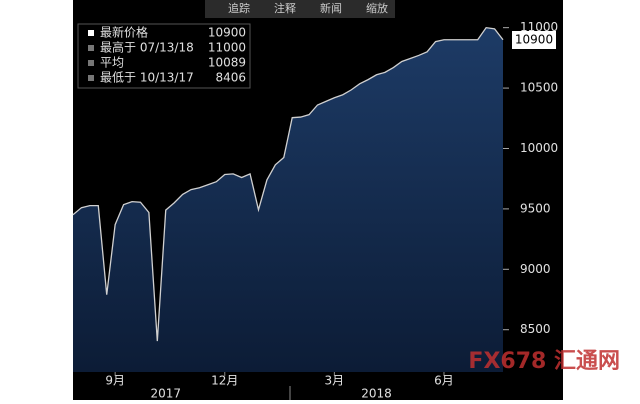 The image size is (640, 404). What do you see at coordinates (539, 88) in the screenshot?
I see `y-tick-label: 10500` at bounding box center [539, 88].